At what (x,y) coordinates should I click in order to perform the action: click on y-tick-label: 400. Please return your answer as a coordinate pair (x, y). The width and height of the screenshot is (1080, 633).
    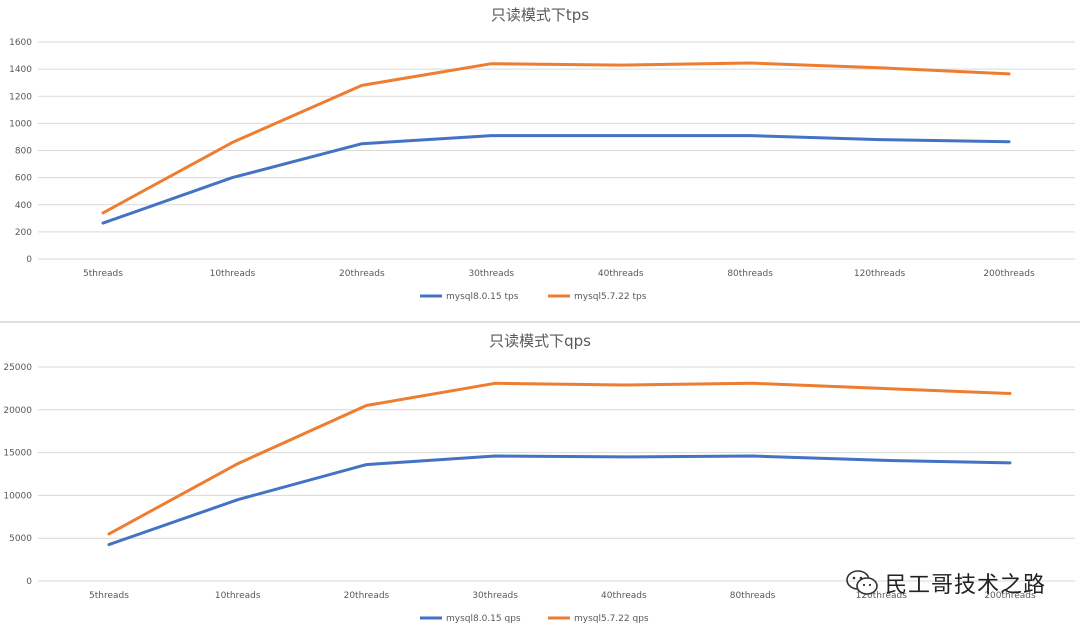
    Looking at the image, I should click on (23, 206).